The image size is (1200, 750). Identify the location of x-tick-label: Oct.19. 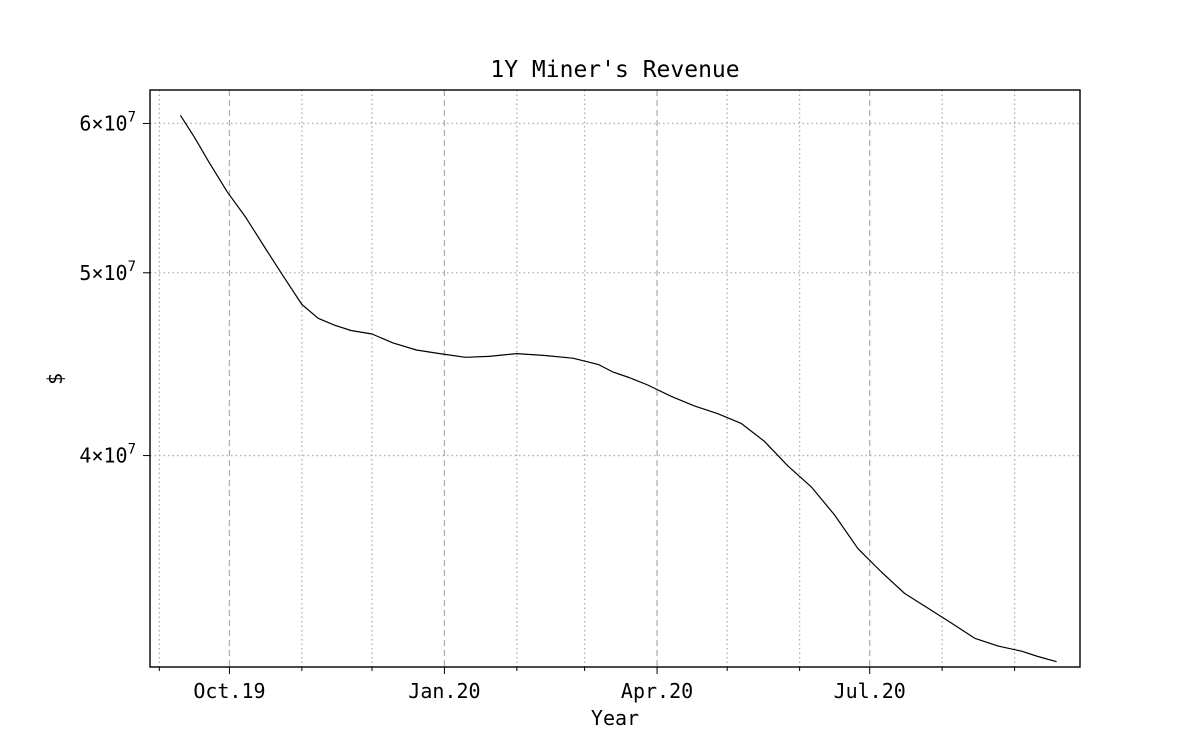
(229, 691).